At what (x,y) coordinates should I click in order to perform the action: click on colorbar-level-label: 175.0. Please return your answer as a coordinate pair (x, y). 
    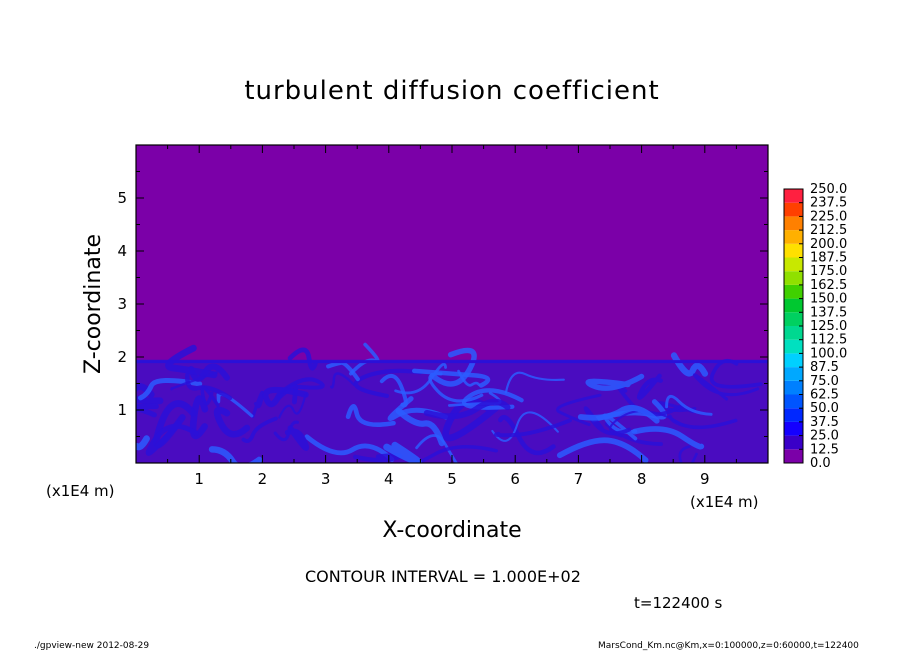
    Looking at the image, I should click on (828, 271).